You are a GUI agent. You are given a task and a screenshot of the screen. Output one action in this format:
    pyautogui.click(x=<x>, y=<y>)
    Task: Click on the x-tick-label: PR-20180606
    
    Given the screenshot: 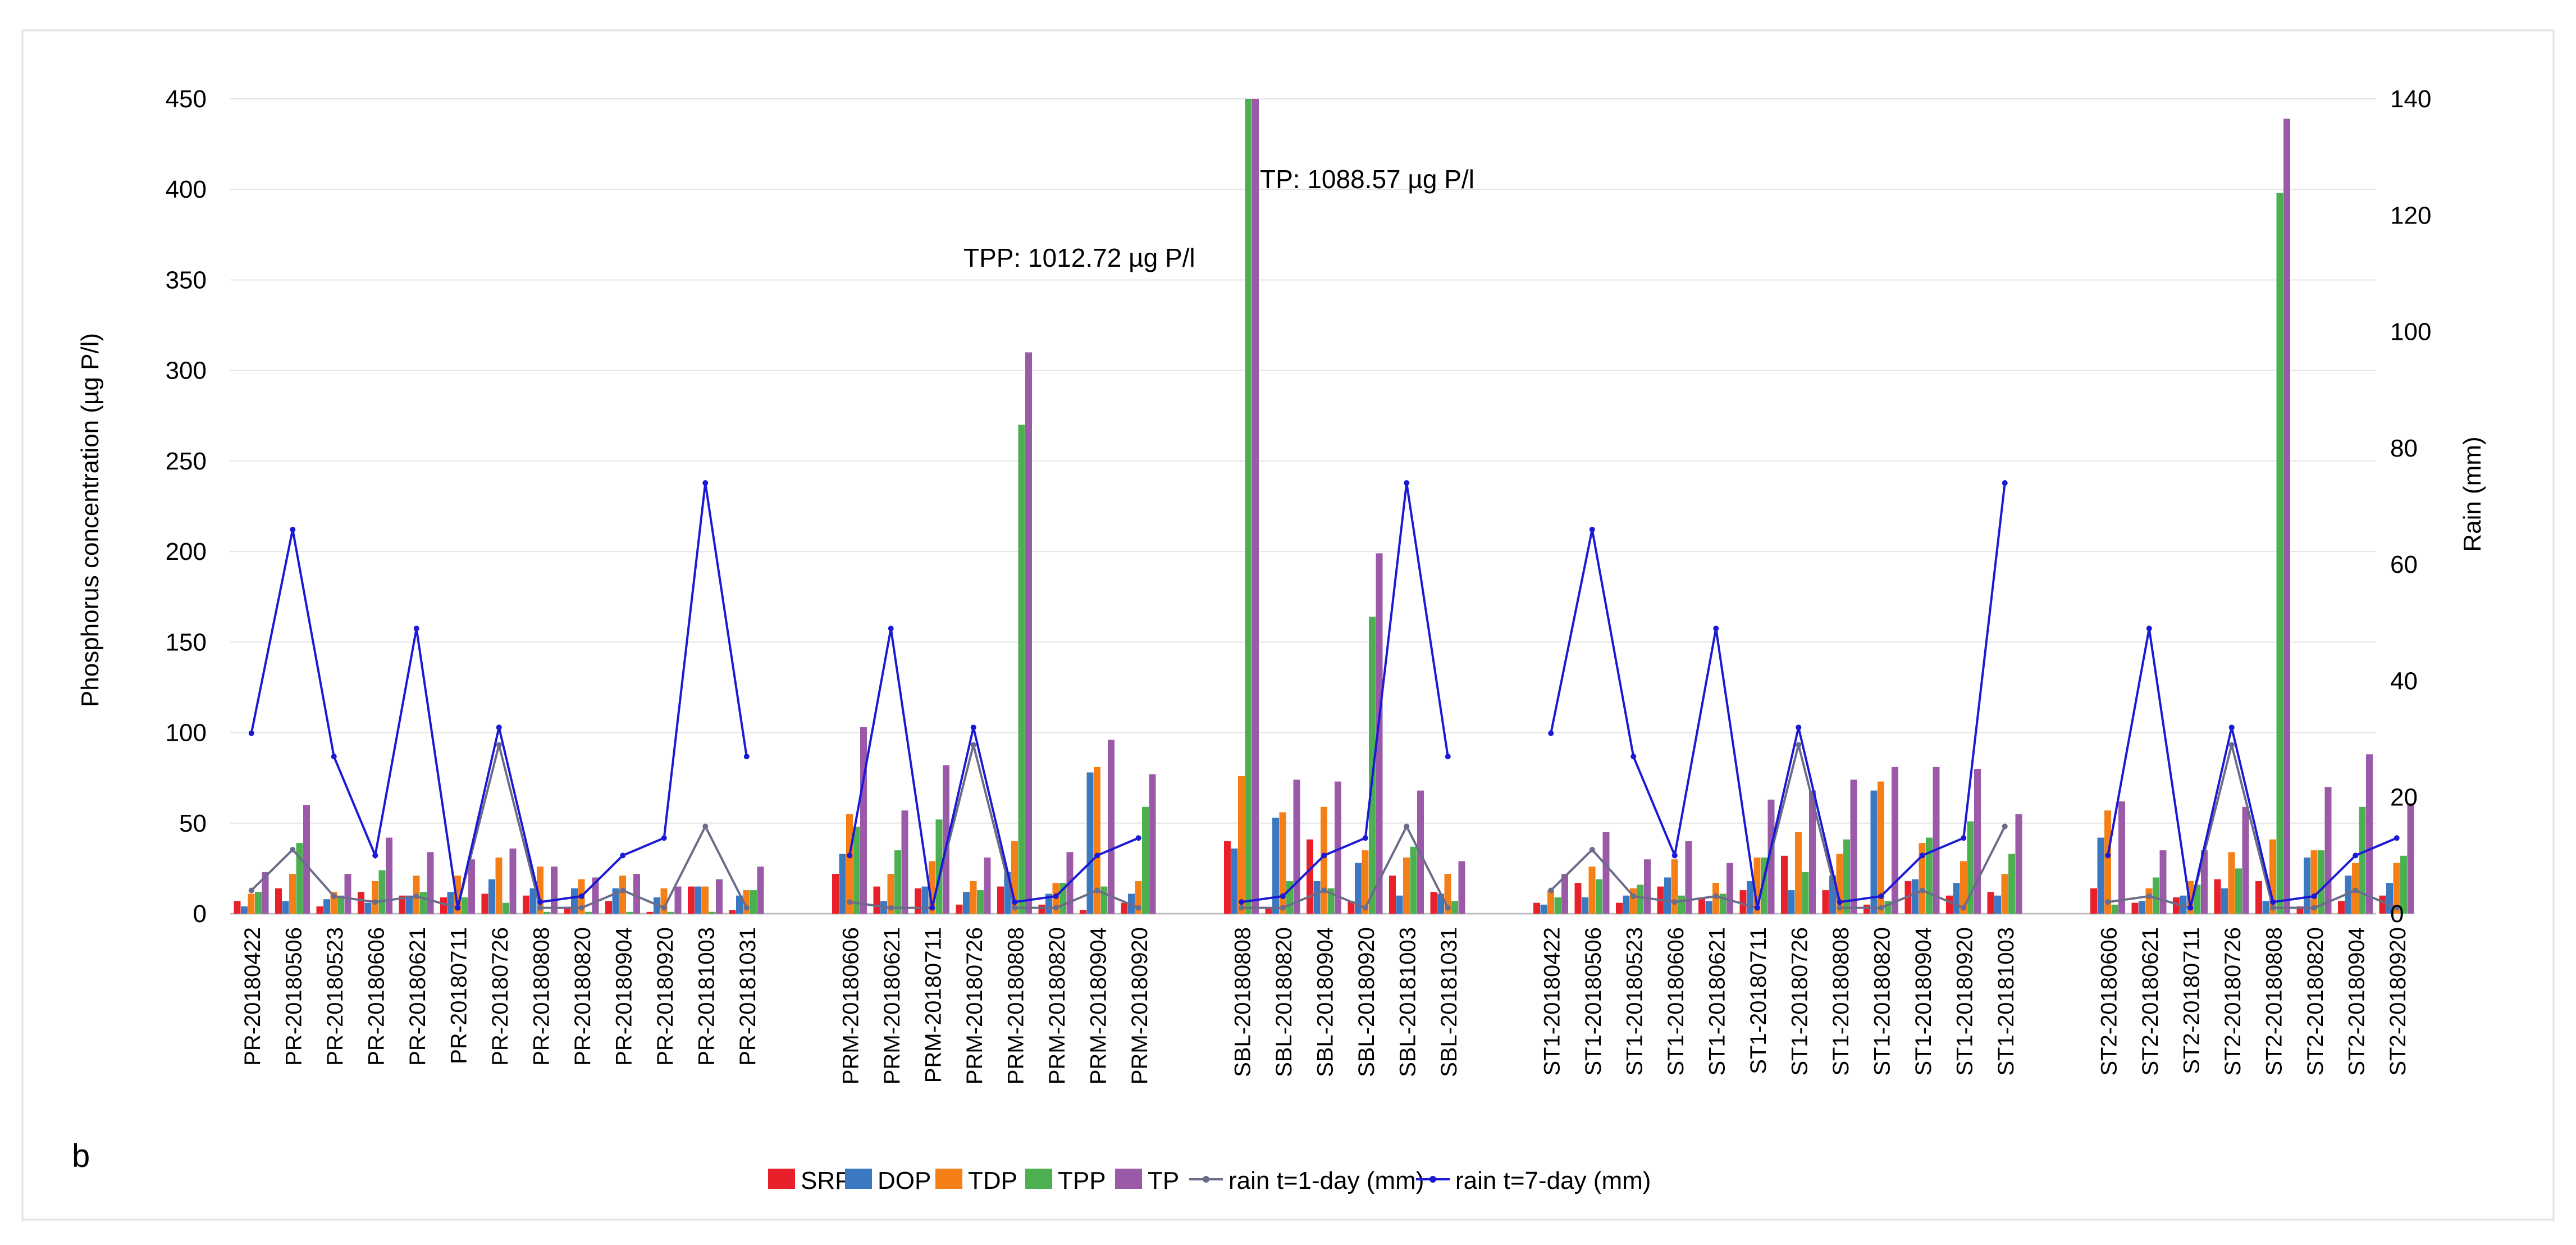 What is the action you would take?
    pyautogui.click(x=376, y=996)
    